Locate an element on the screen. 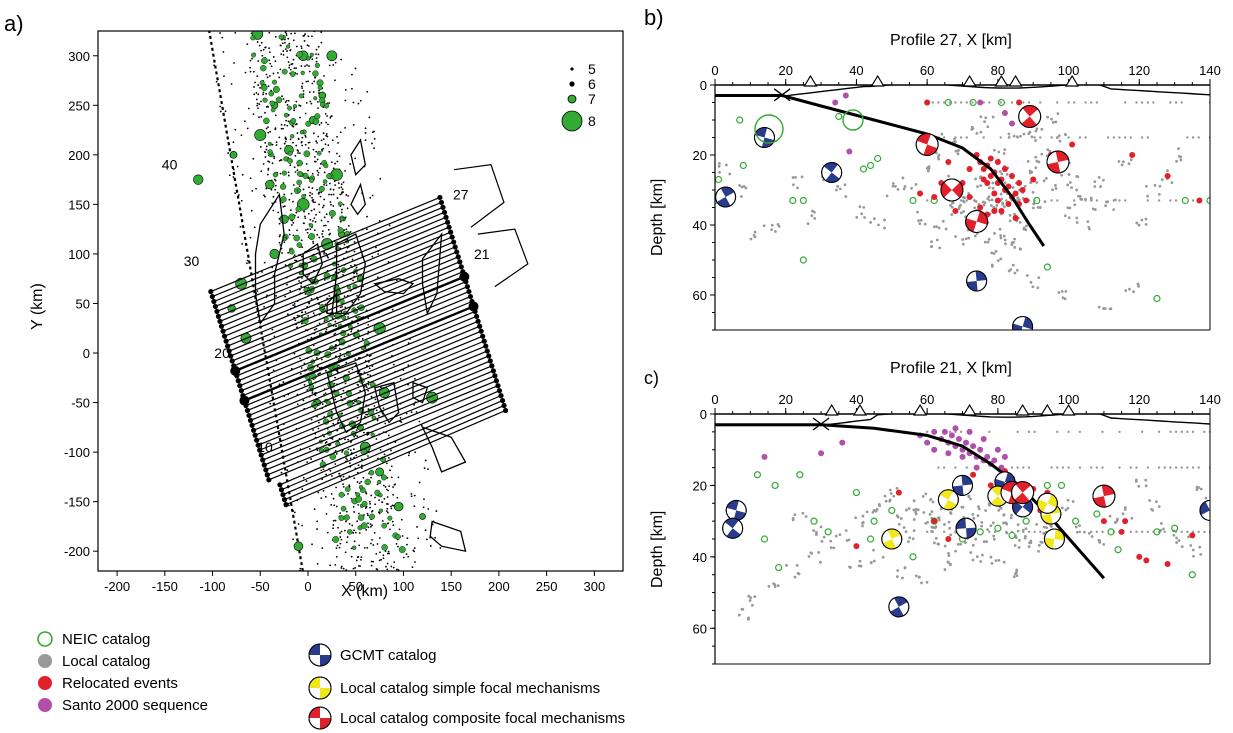 The width and height of the screenshot is (1233, 733). simple-focal-beachball-quad1 is located at coordinates (950, 504).